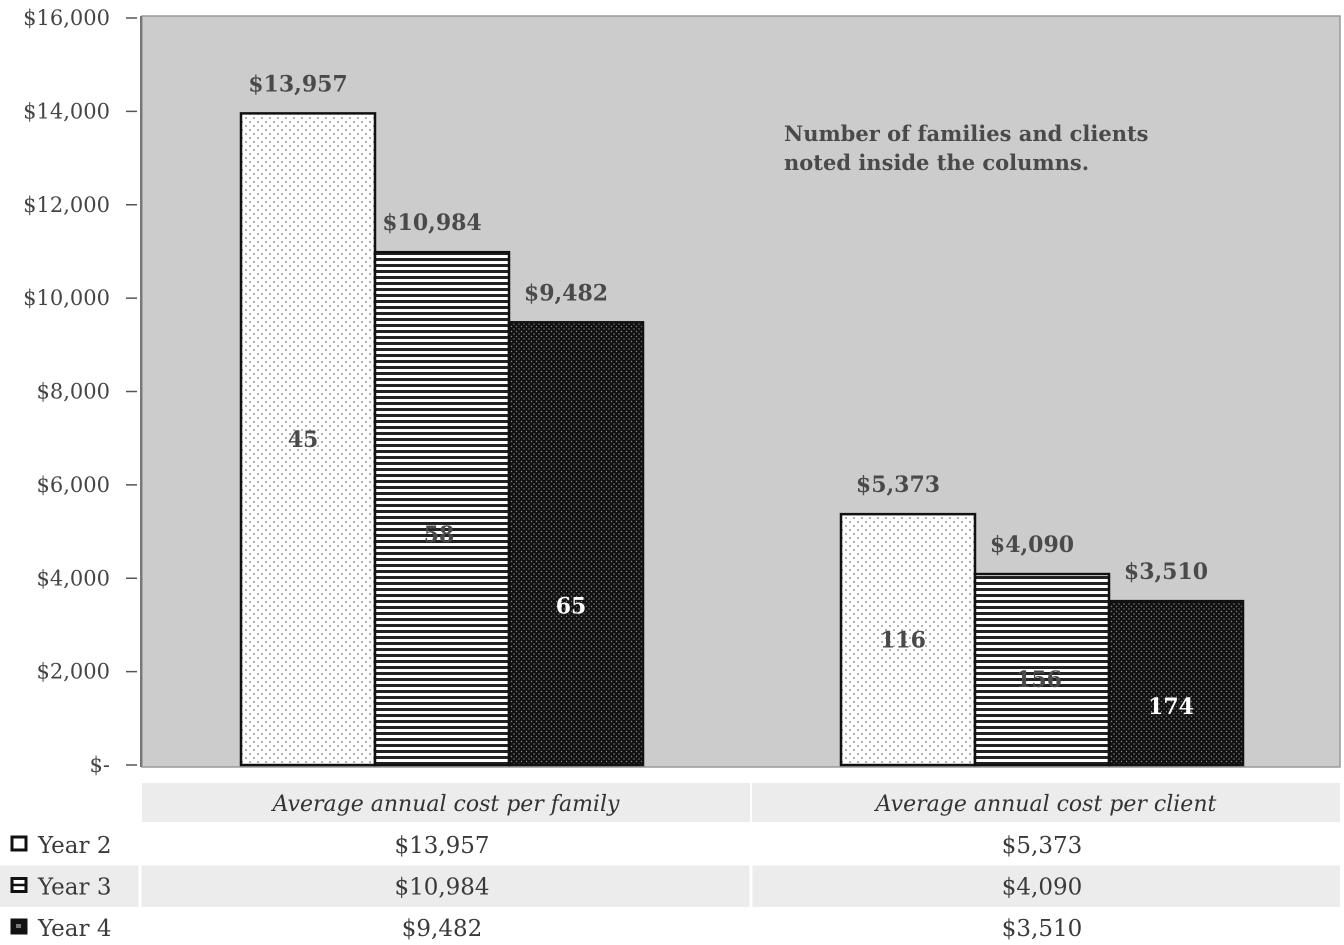 This screenshot has height=945, width=1344. I want to click on table-header-label: Average annual cost per client, so click(1045, 804).